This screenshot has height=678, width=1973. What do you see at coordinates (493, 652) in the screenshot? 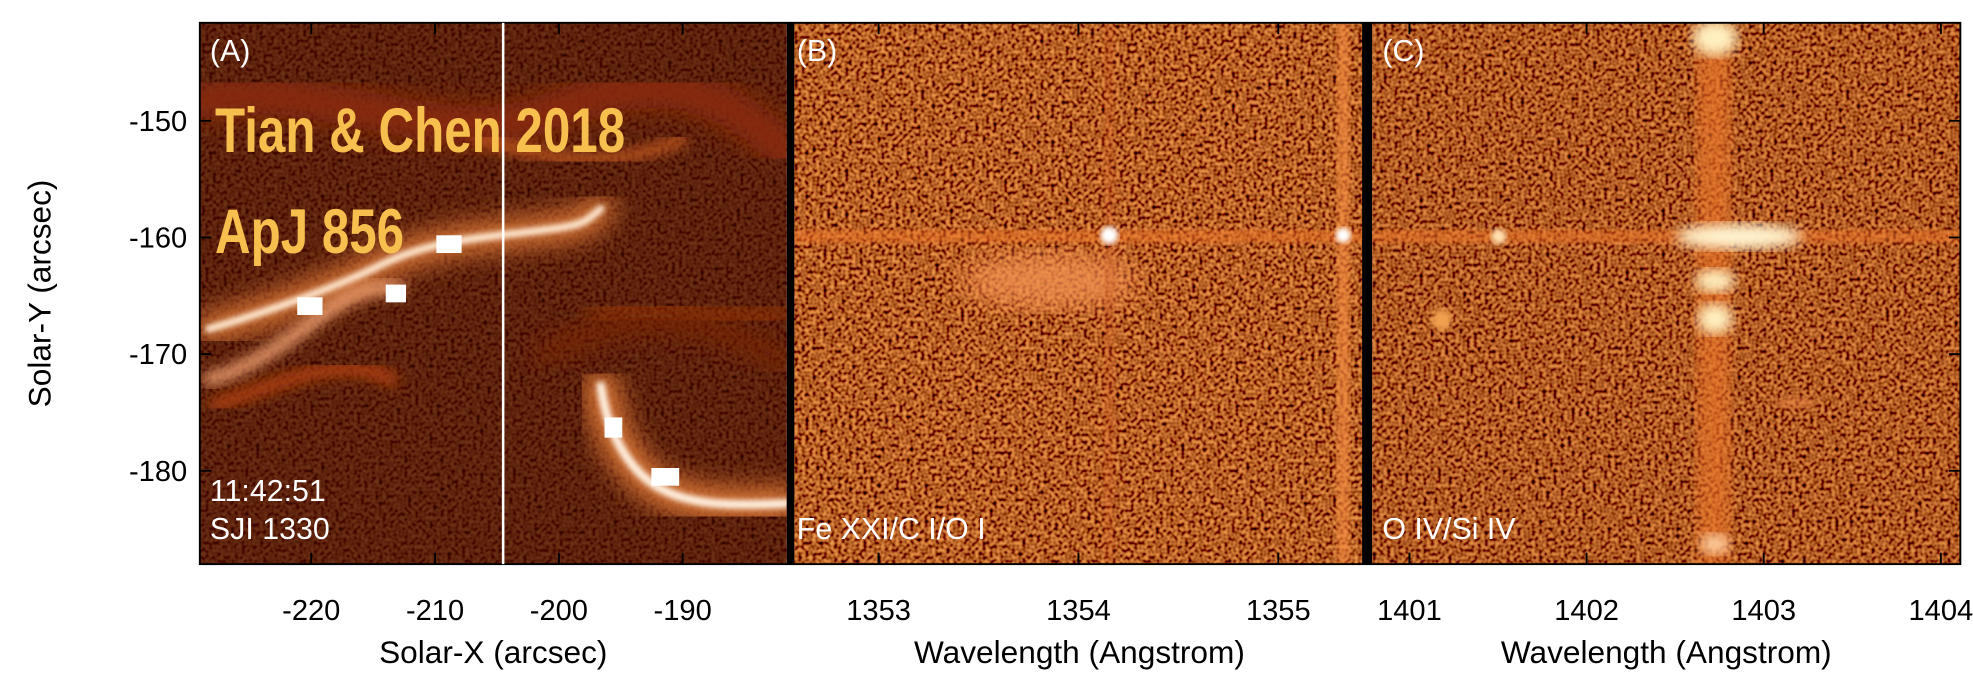
I see `x-axis-label: Solar-X (arcsec)` at bounding box center [493, 652].